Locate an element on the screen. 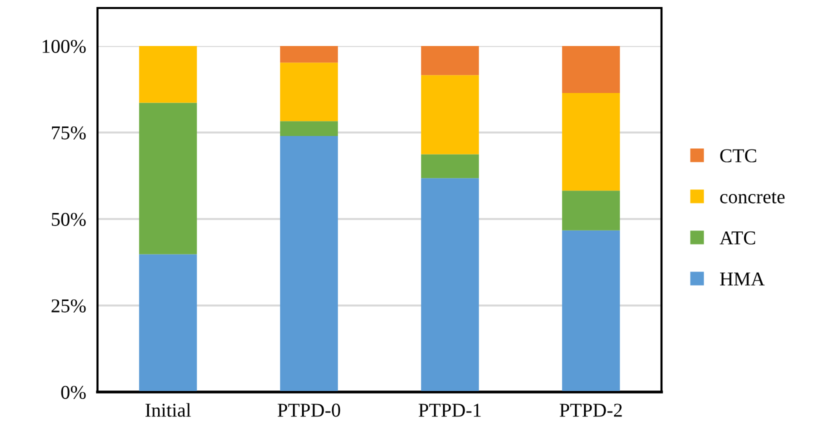 This screenshot has height=435, width=820. x-tick-label: PTPD-0 is located at coordinates (309, 410).